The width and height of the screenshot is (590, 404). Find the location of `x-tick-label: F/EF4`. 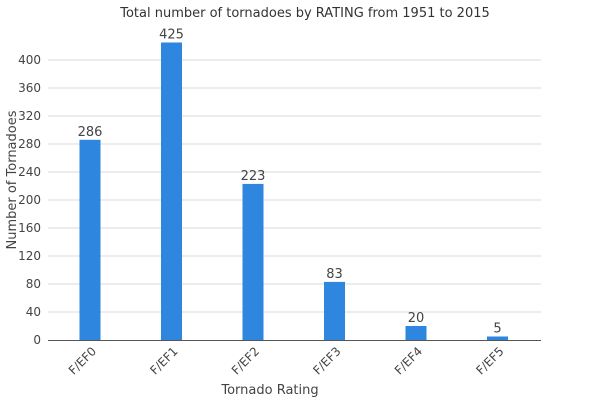

x-tick-label: F/EF4 is located at coordinates (408, 360).